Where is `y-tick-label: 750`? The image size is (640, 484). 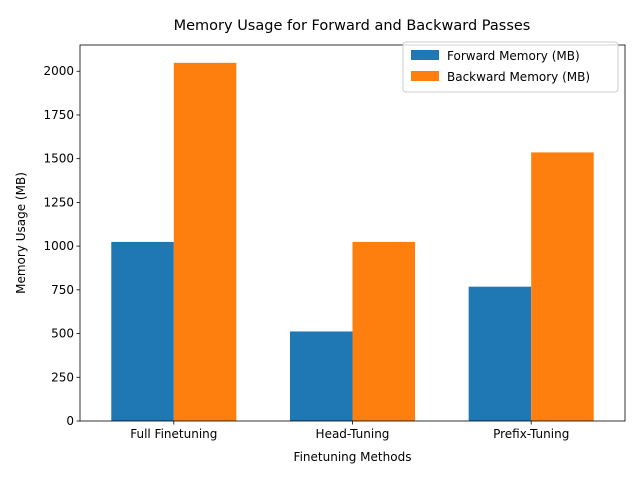 y-tick-label: 750 is located at coordinates (62, 290).